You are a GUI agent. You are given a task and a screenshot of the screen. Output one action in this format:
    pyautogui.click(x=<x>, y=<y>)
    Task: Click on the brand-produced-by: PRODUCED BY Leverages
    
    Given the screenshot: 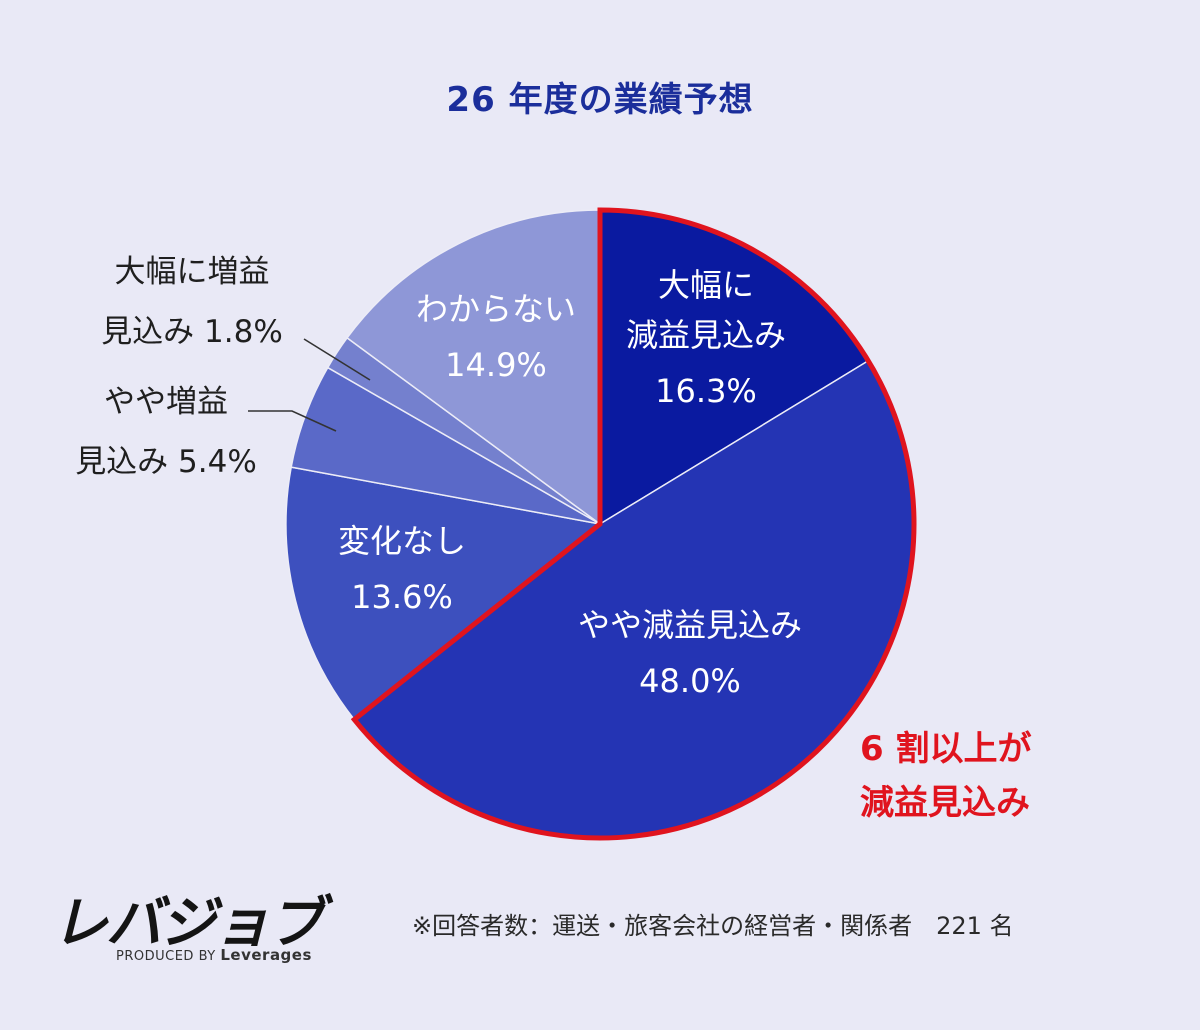 What is the action you would take?
    pyautogui.click(x=214, y=955)
    